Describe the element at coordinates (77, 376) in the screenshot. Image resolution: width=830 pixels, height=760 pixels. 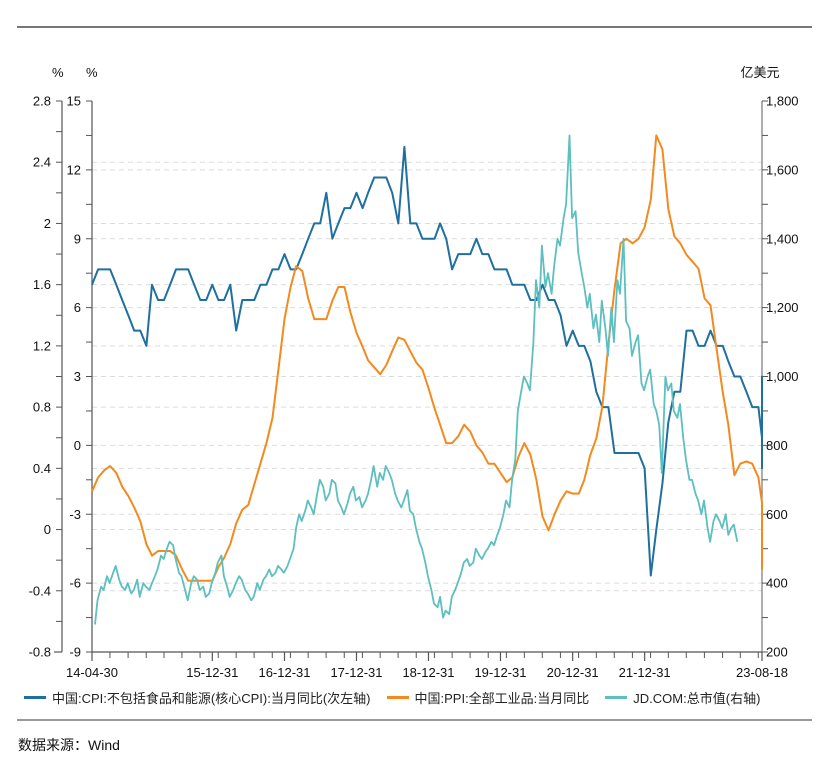
I see `left-inner-axis-tick-label: 3` at that location.